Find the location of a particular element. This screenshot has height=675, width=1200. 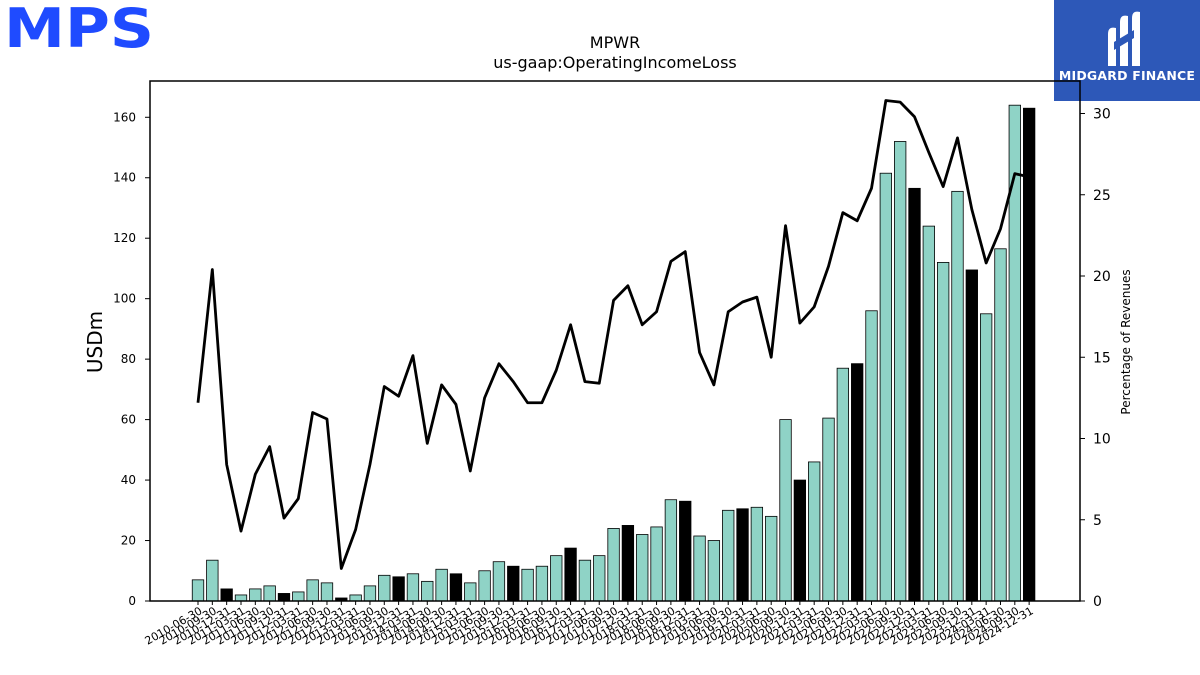

y2-tick-label: 15 is located at coordinates (1102, 358).